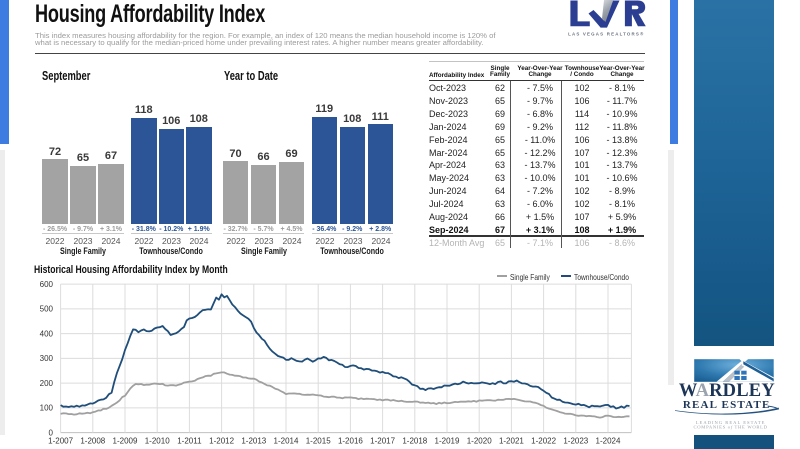  What do you see at coordinates (60, 441) in the screenshot?
I see `svg-text: 1-2007` at bounding box center [60, 441].